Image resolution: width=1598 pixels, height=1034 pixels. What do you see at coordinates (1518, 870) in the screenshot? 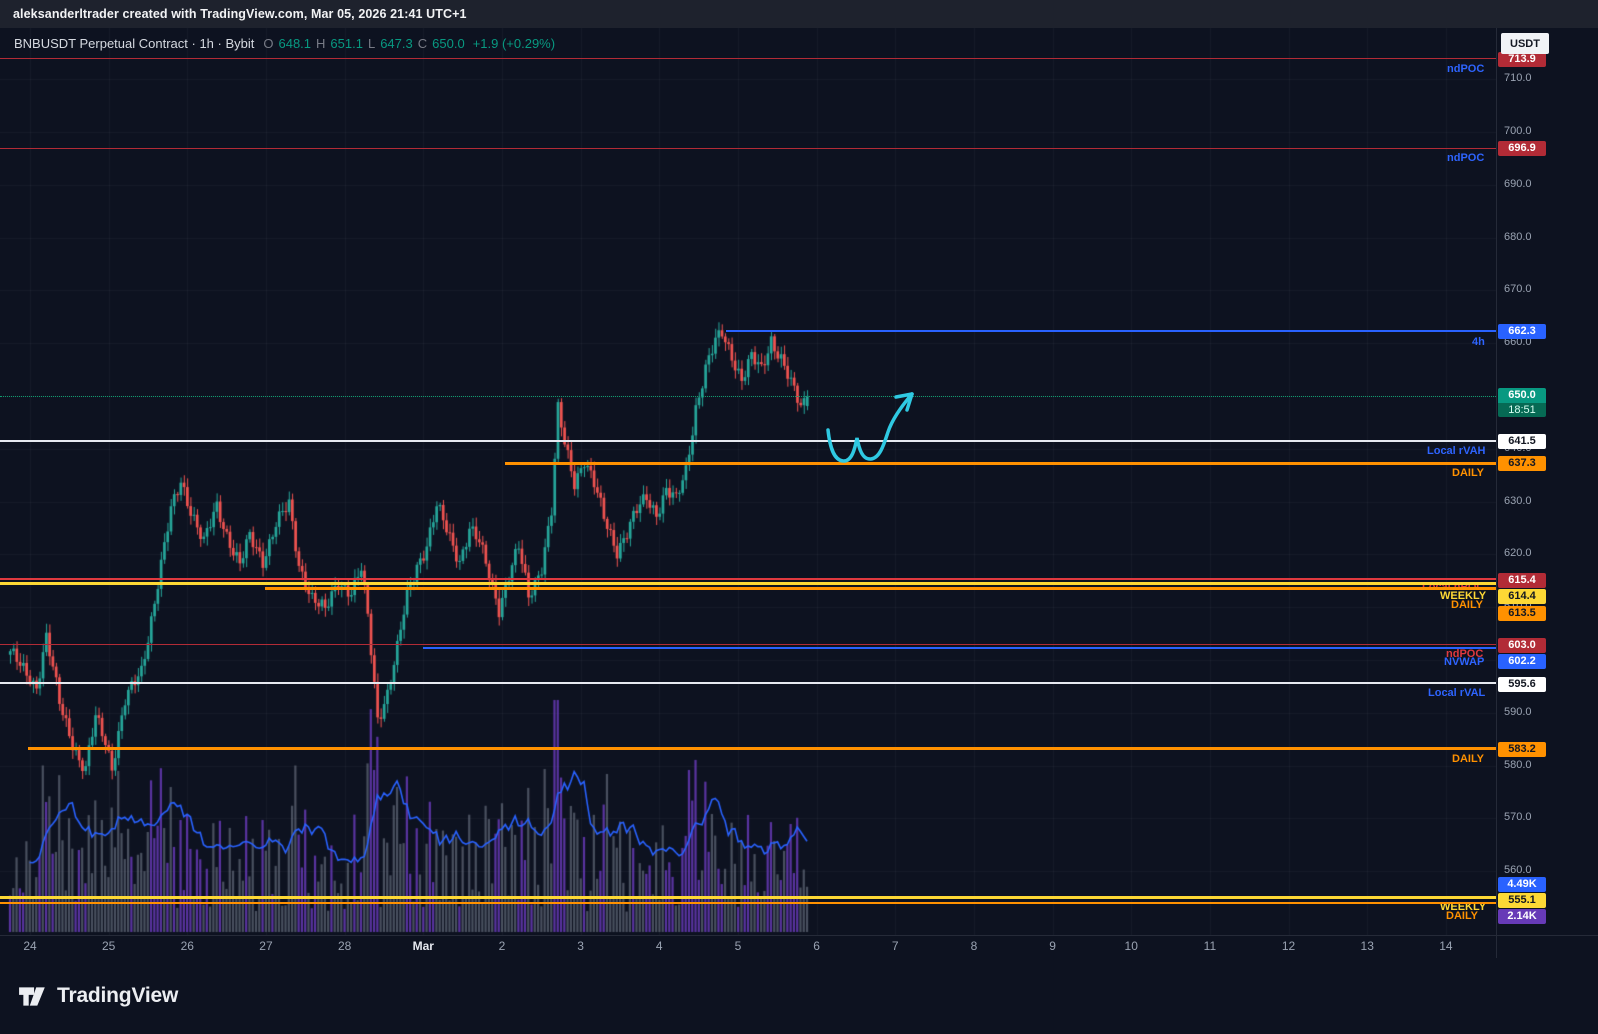
I see `price-tick: 560.0` at bounding box center [1518, 870].